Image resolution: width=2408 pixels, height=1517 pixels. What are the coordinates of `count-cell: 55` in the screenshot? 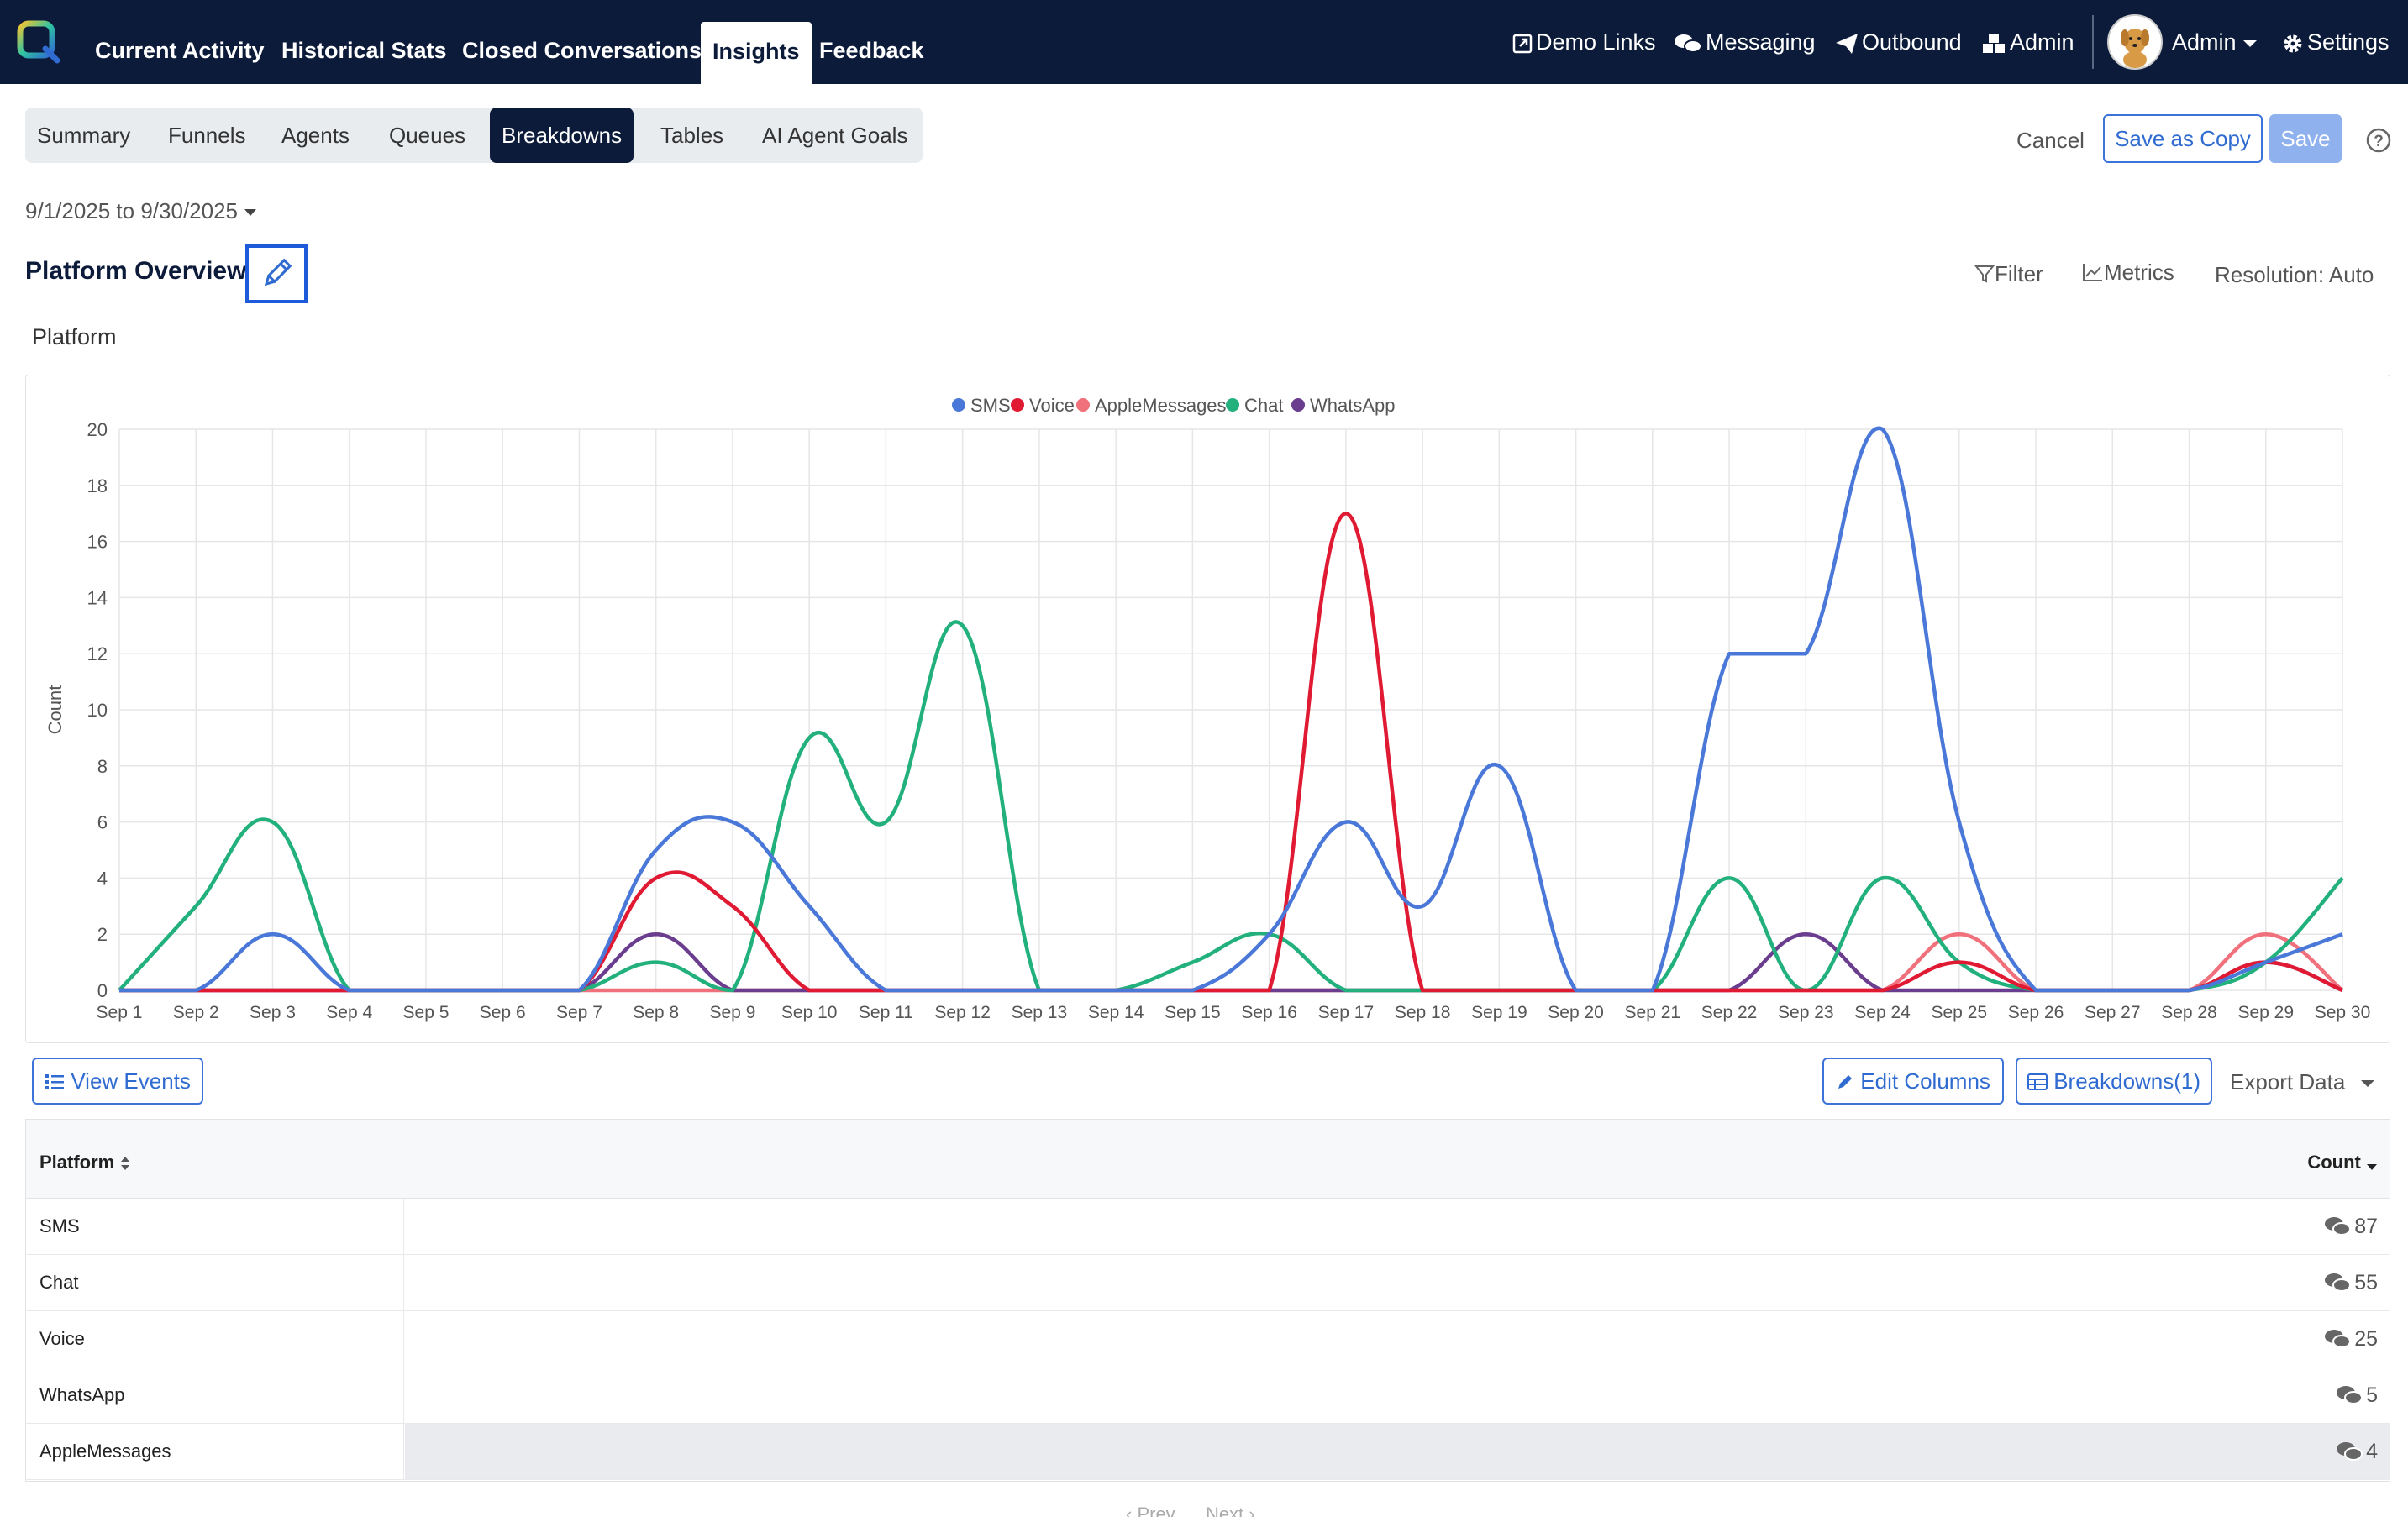 It's located at (2351, 1282).